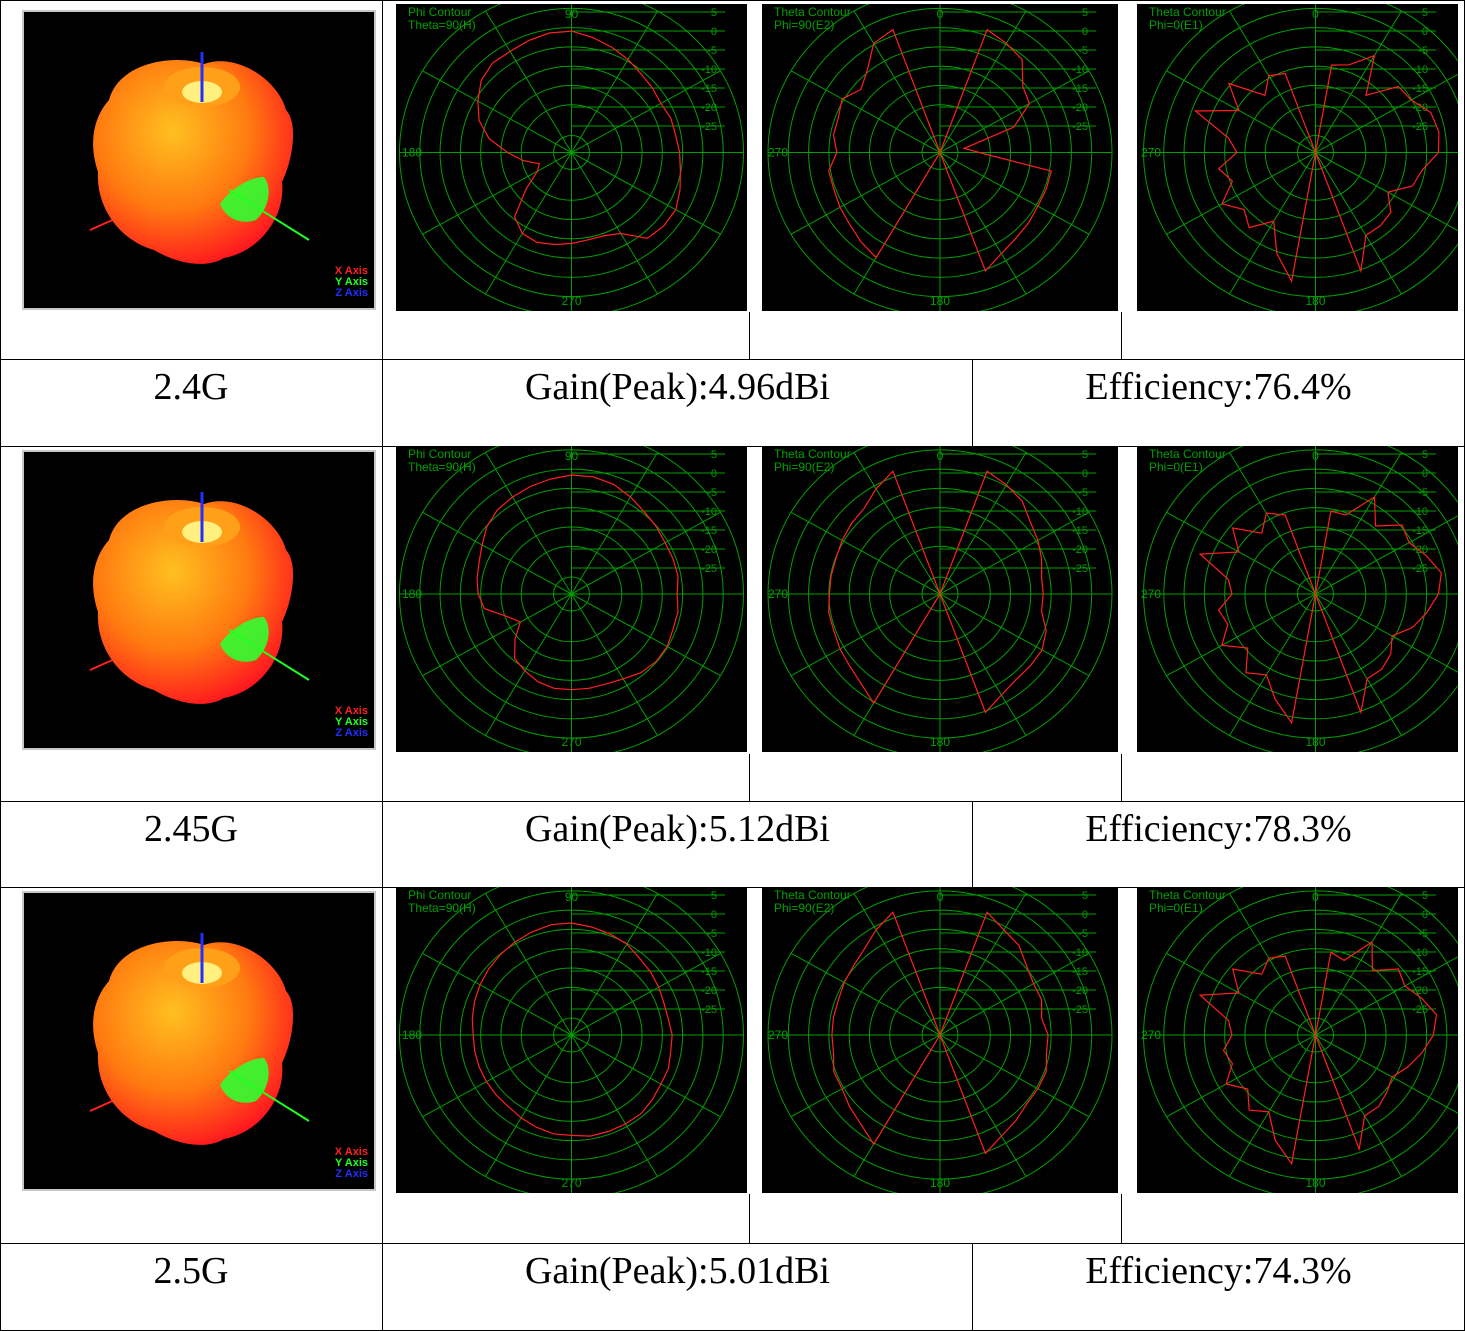  I want to click on table-border-left, so click(0, 665).